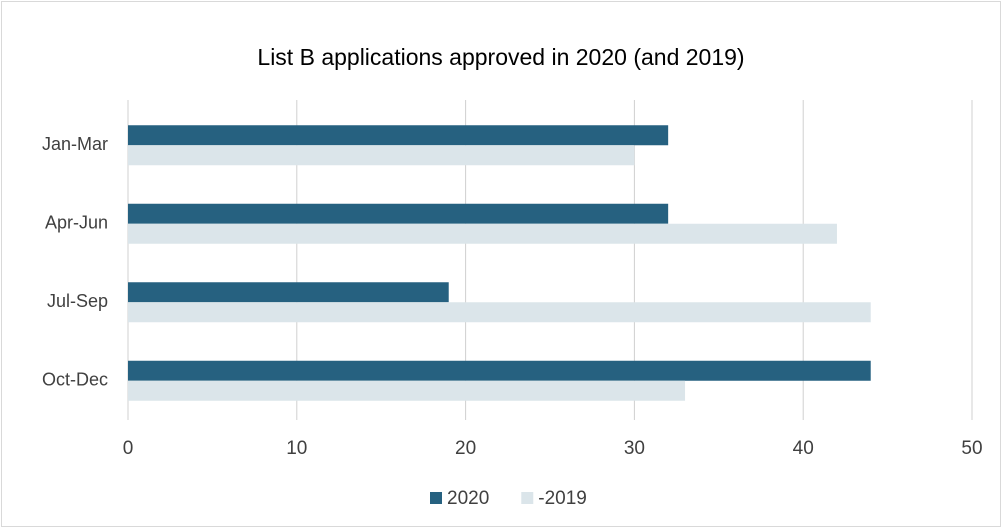  I want to click on x-tick-label: 40, so click(803, 448).